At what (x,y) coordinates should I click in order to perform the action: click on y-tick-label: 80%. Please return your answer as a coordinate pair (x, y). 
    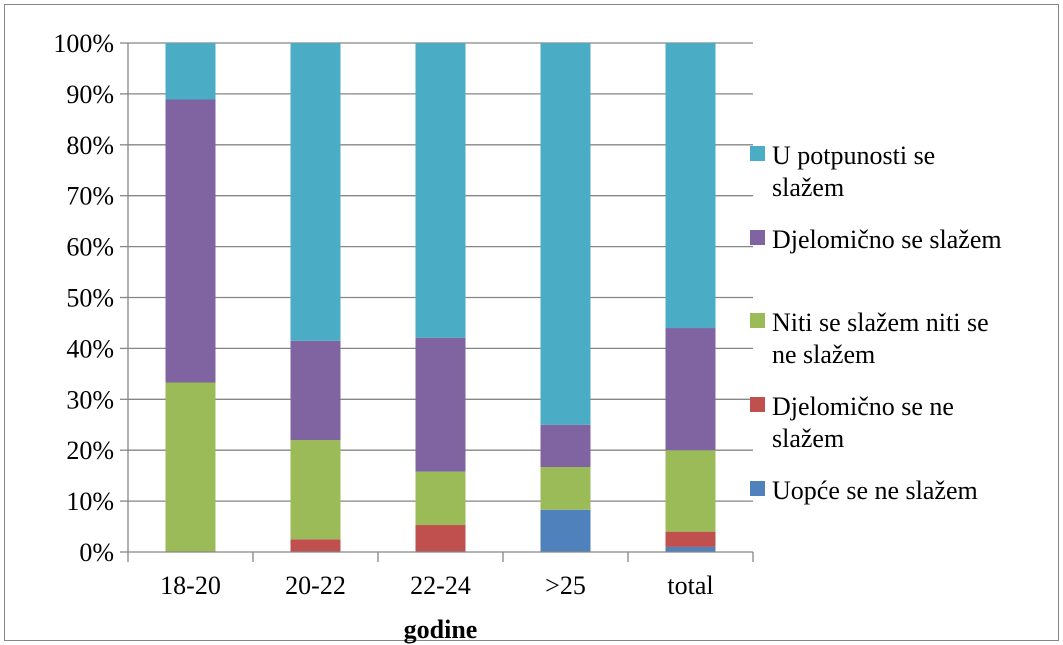
    Looking at the image, I should click on (90, 145).